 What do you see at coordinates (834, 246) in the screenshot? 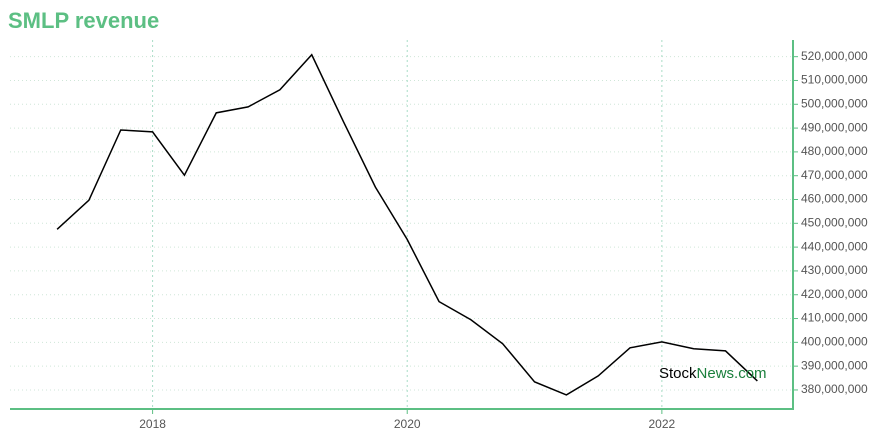
I see `y-tick-label: 440,000,000` at bounding box center [834, 246].